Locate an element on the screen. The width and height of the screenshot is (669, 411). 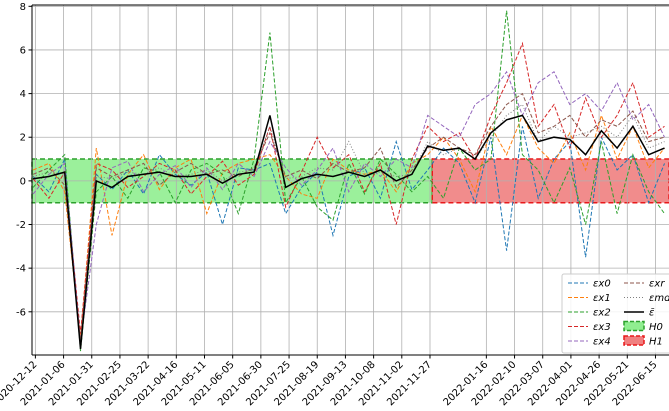
legend-label: εx1 is located at coordinates (602, 298).